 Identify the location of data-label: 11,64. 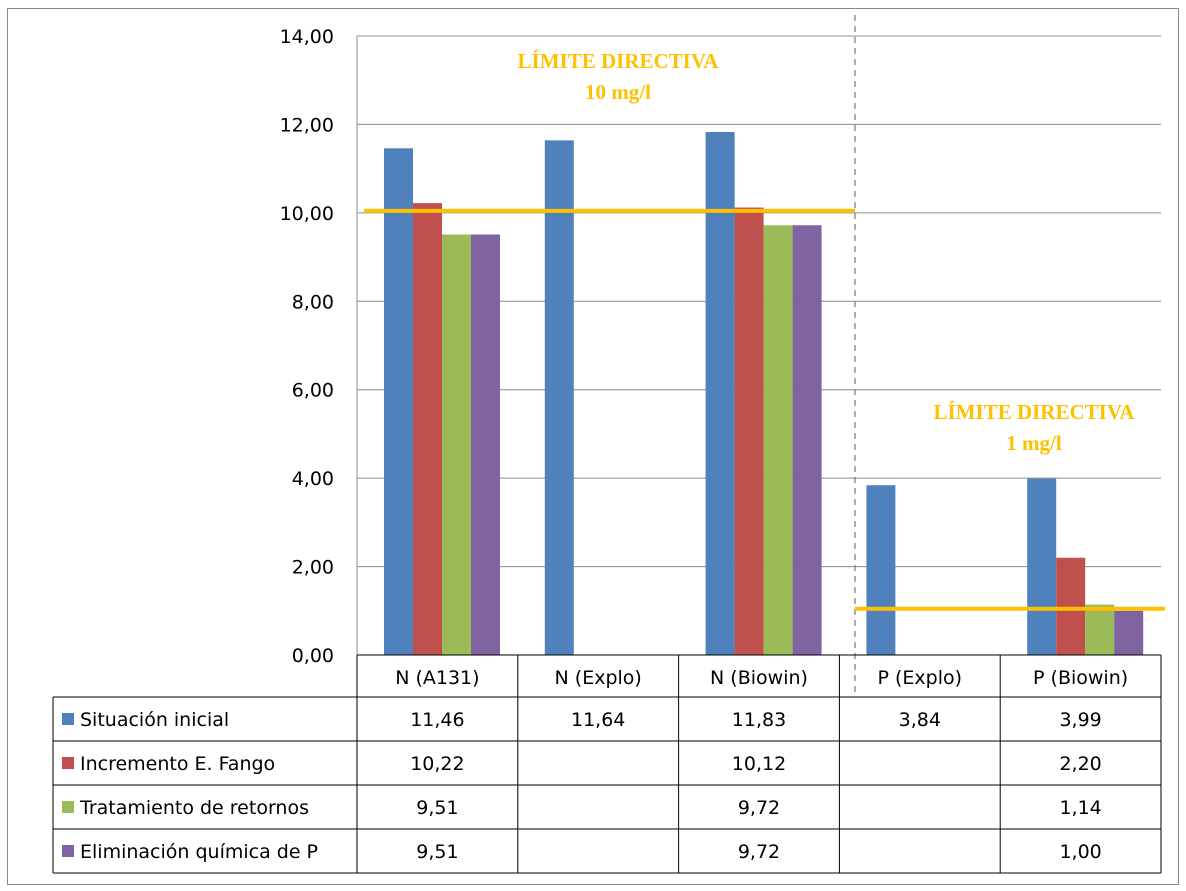
(598, 720).